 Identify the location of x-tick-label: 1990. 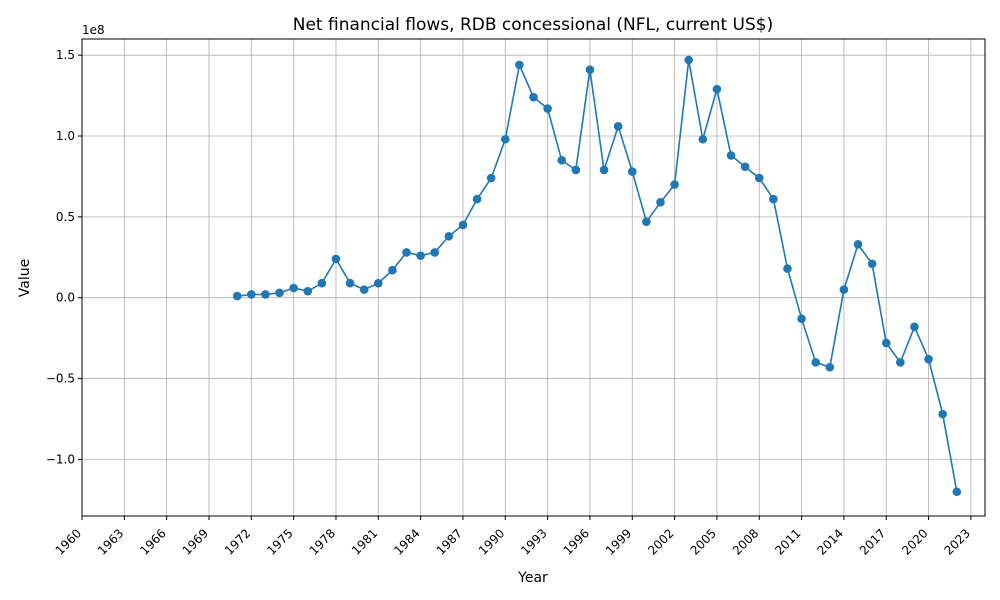
(491, 541).